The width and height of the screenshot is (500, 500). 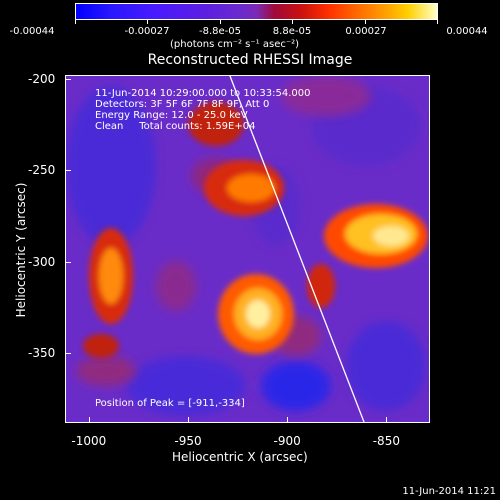 What do you see at coordinates (240, 457) in the screenshot?
I see `x-axis-label: Heliocentric X (arcsec)` at bounding box center [240, 457].